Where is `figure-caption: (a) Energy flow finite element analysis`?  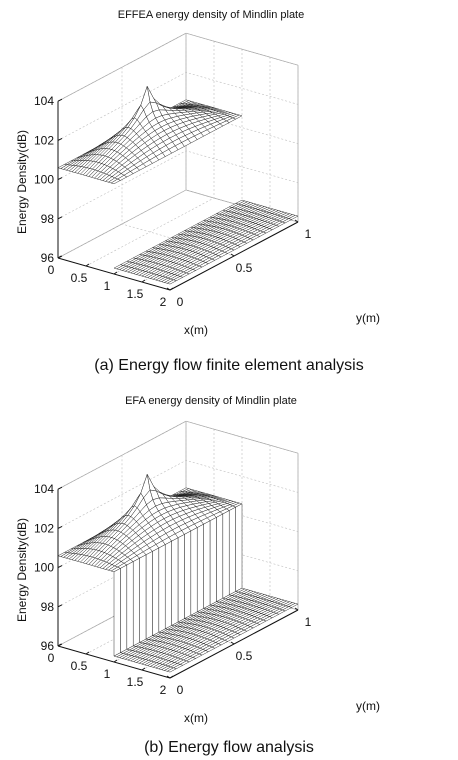 figure-caption: (a) Energy flow finite element analysis is located at coordinates (228, 365).